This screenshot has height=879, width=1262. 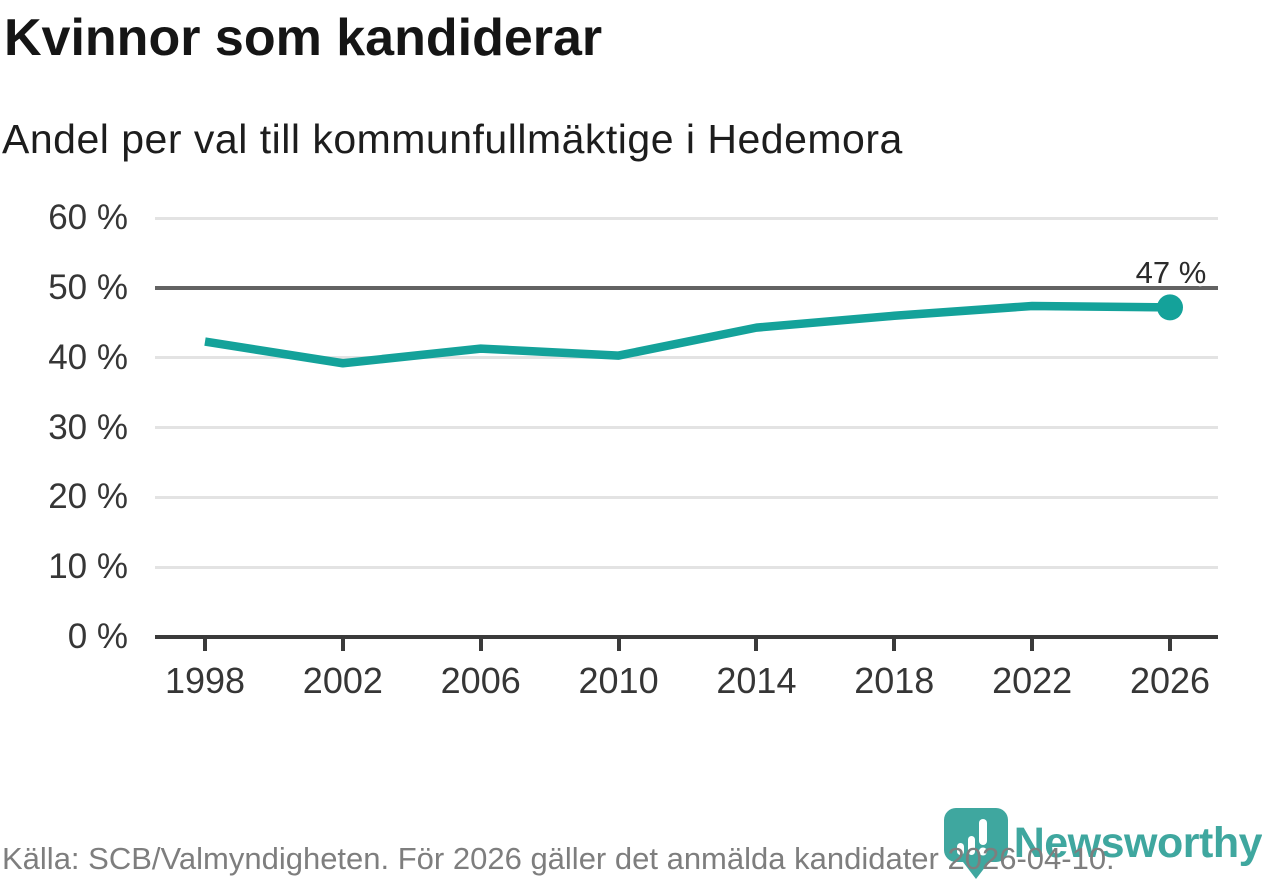 I want to click on trend-line, so click(x=687, y=334).